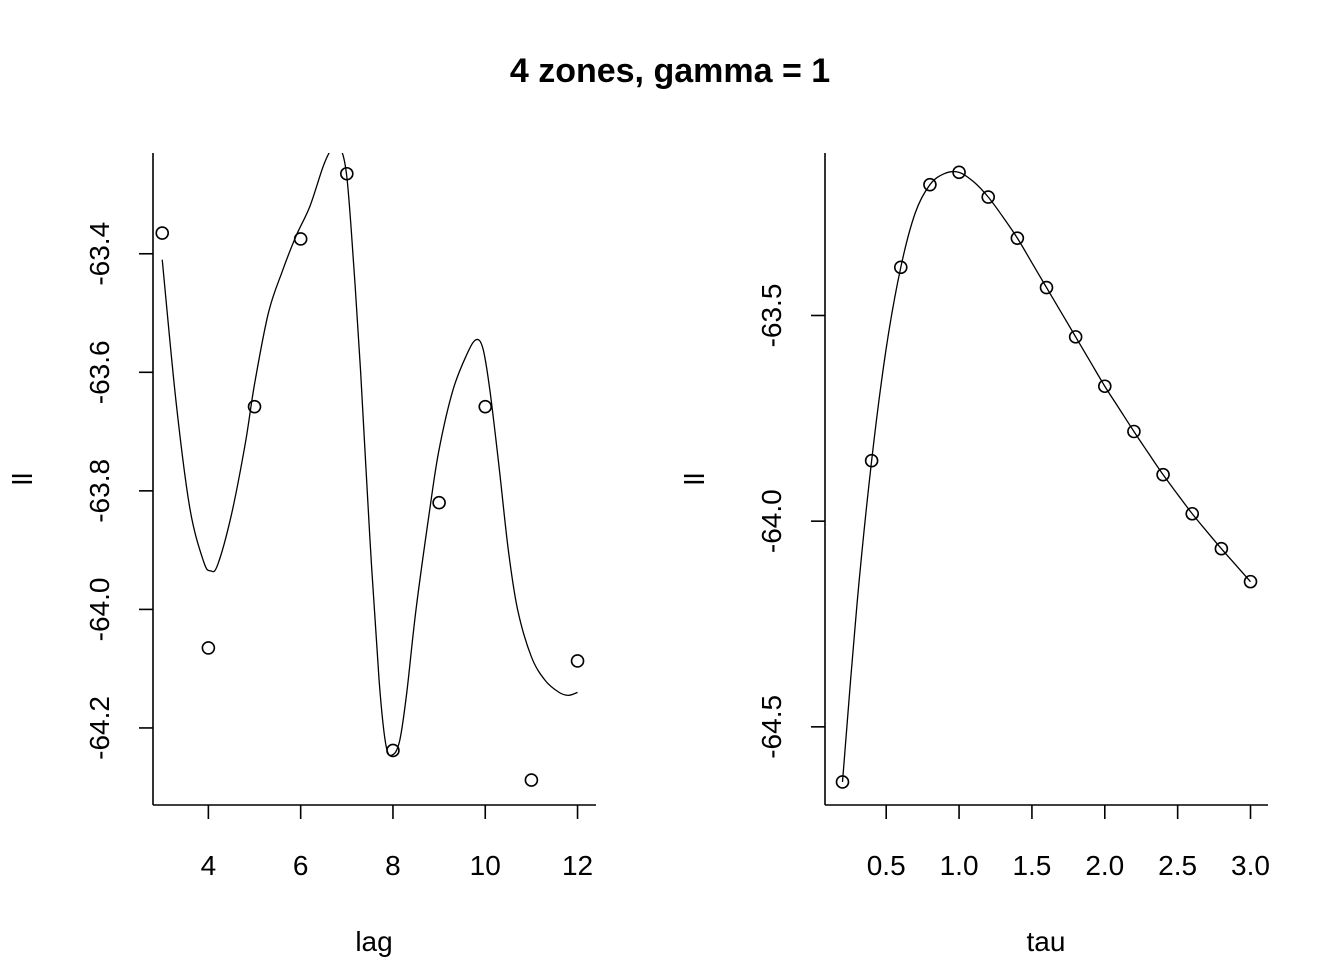 The width and height of the screenshot is (1344, 960). What do you see at coordinates (99, 491) in the screenshot?
I see `y-tick-label: -63.8` at bounding box center [99, 491].